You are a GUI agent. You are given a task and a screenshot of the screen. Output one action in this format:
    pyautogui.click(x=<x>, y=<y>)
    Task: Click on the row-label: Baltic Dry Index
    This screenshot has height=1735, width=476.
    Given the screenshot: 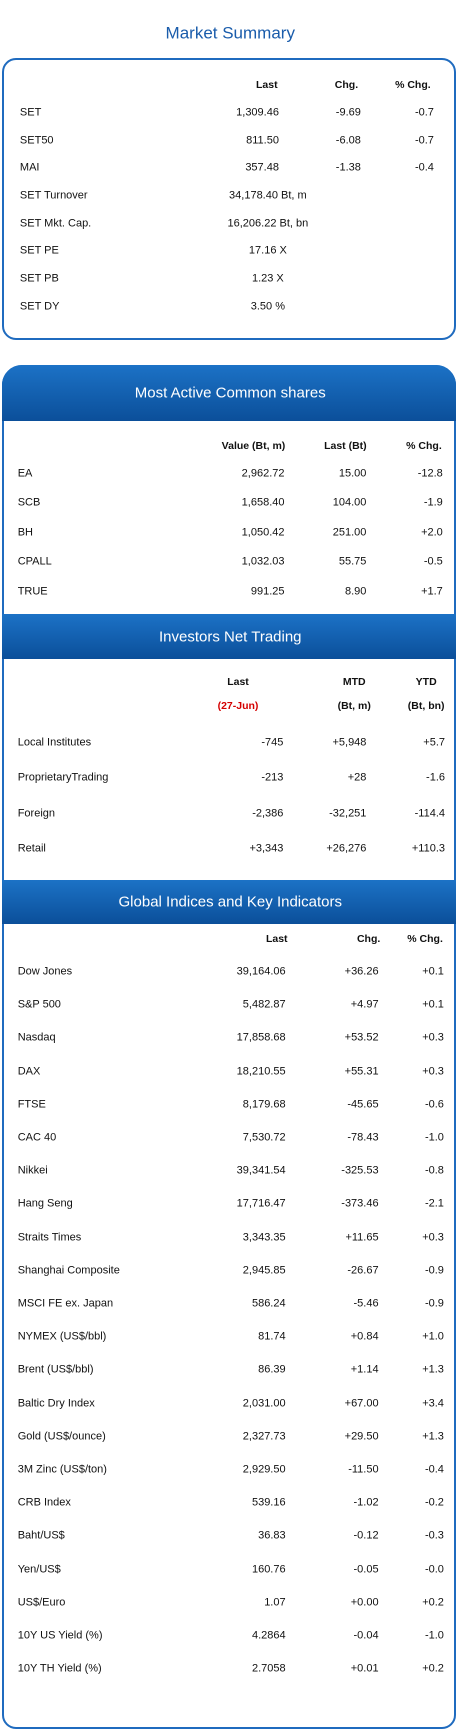 What is the action you would take?
    pyautogui.click(x=56, y=1403)
    